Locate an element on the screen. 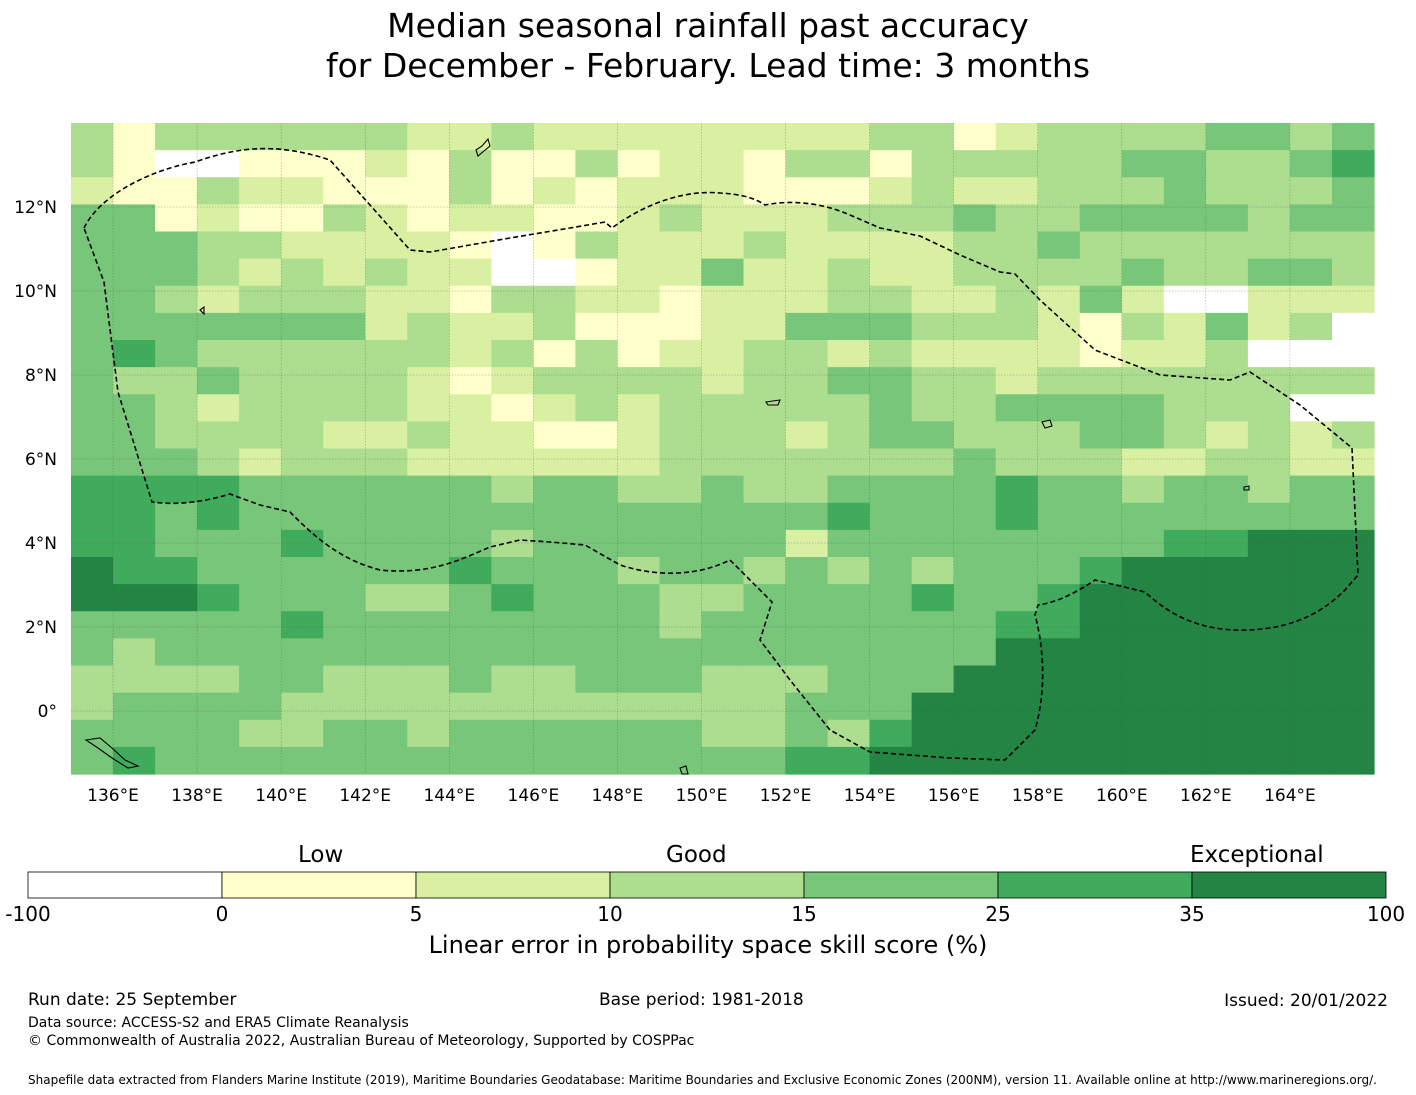 The height and width of the screenshot is (1095, 1416). longitude-tick: 146°E is located at coordinates (534, 796).